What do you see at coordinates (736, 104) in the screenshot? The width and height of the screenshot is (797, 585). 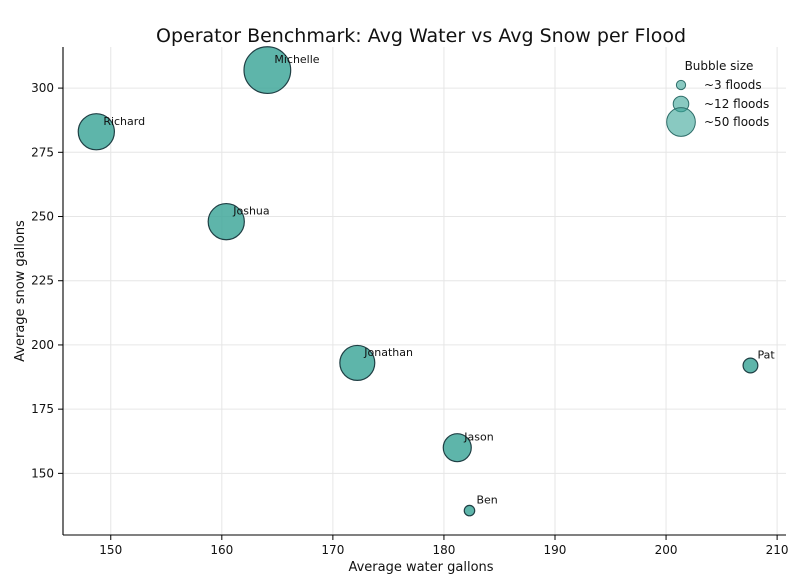 I see `legend-entry-label: ~12 floods` at bounding box center [736, 104].